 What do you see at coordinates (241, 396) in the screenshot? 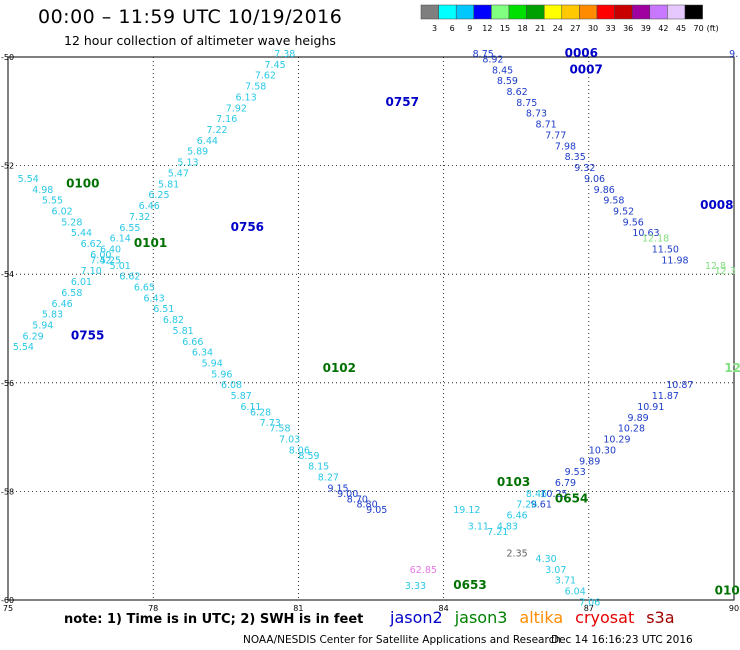
I see `wave-height-value: 5.87` at bounding box center [241, 396].